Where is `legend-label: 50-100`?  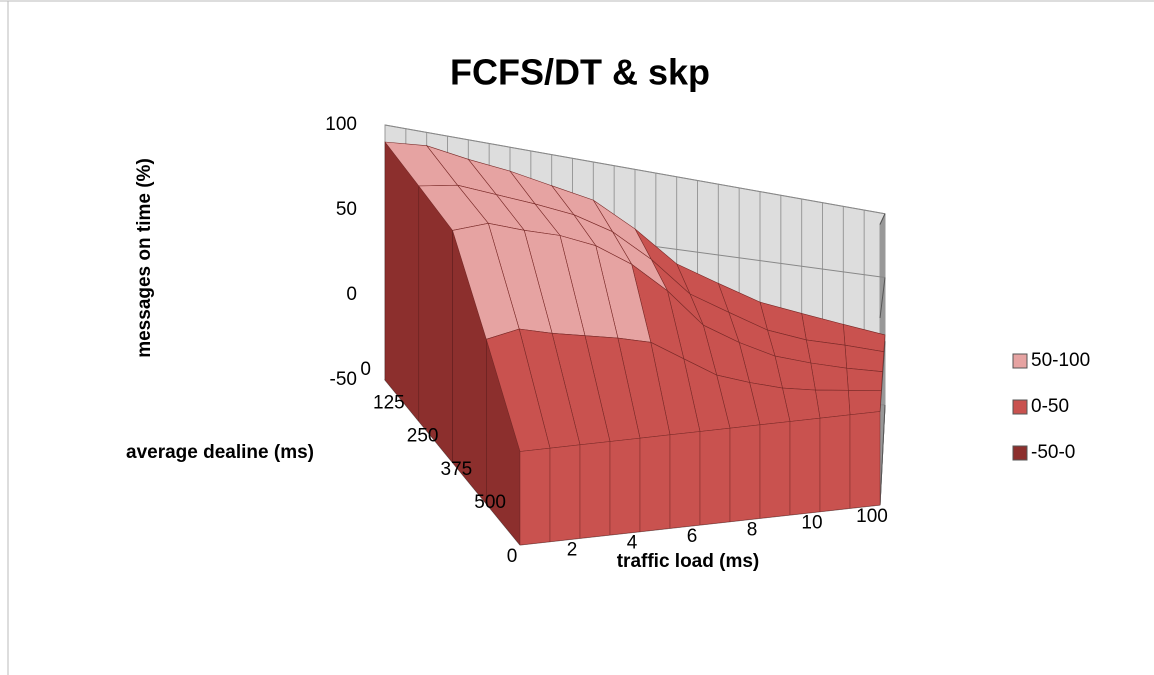
legend-label: 50-100 is located at coordinates (1060, 360).